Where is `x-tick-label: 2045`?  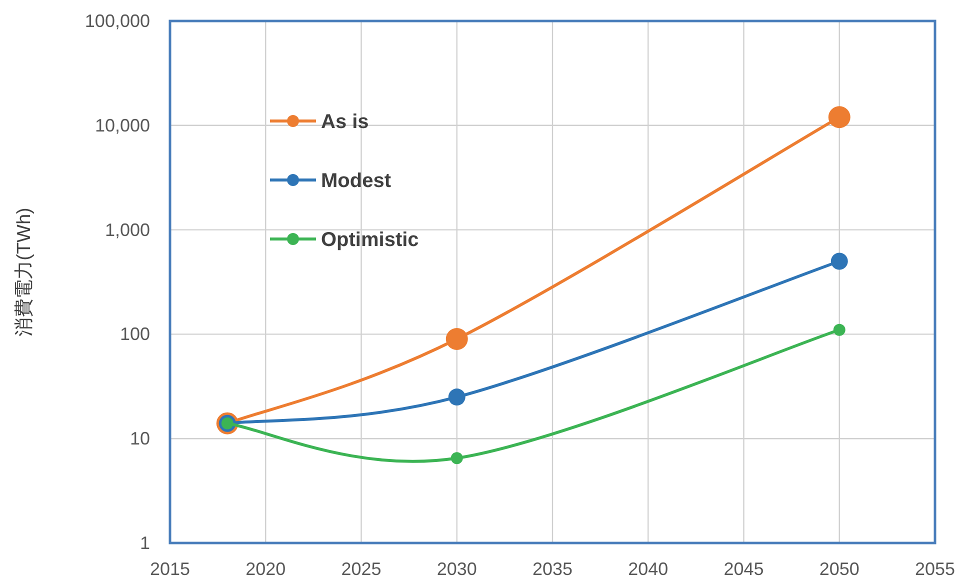 x-tick-label: 2045 is located at coordinates (744, 569).